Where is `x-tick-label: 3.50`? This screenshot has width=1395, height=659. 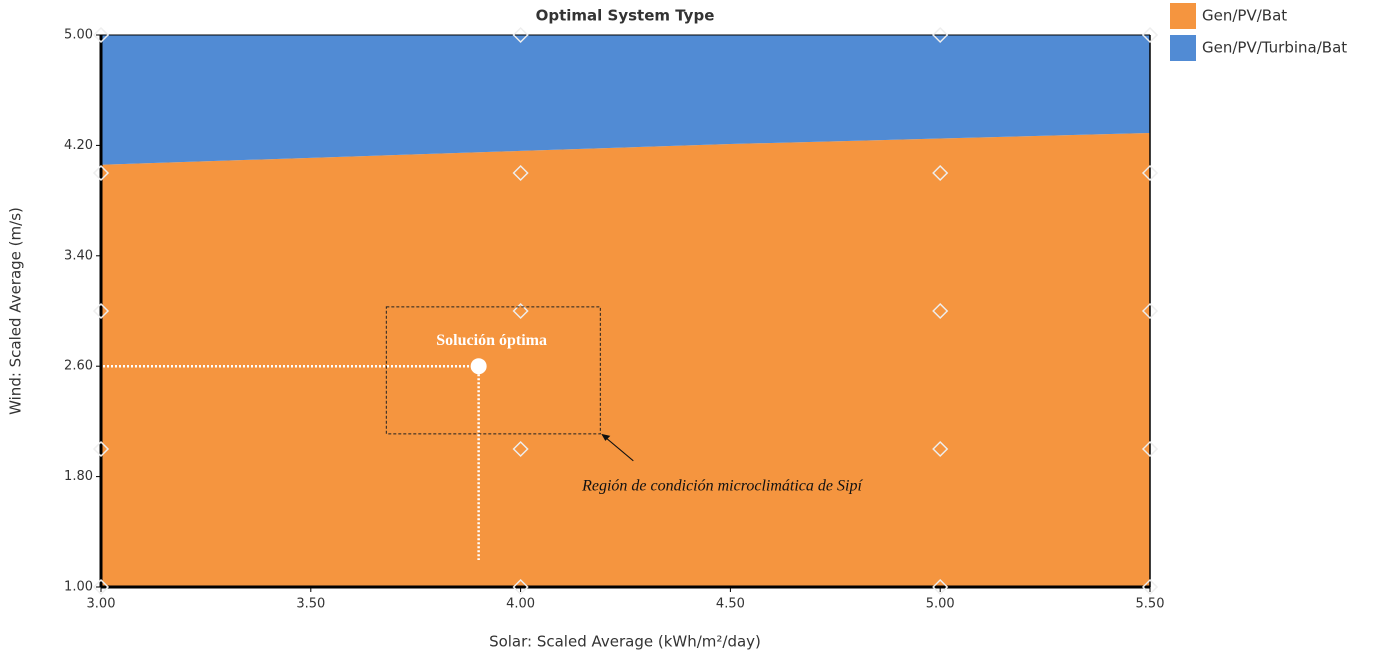 x-tick-label: 3.50 is located at coordinates (310, 604).